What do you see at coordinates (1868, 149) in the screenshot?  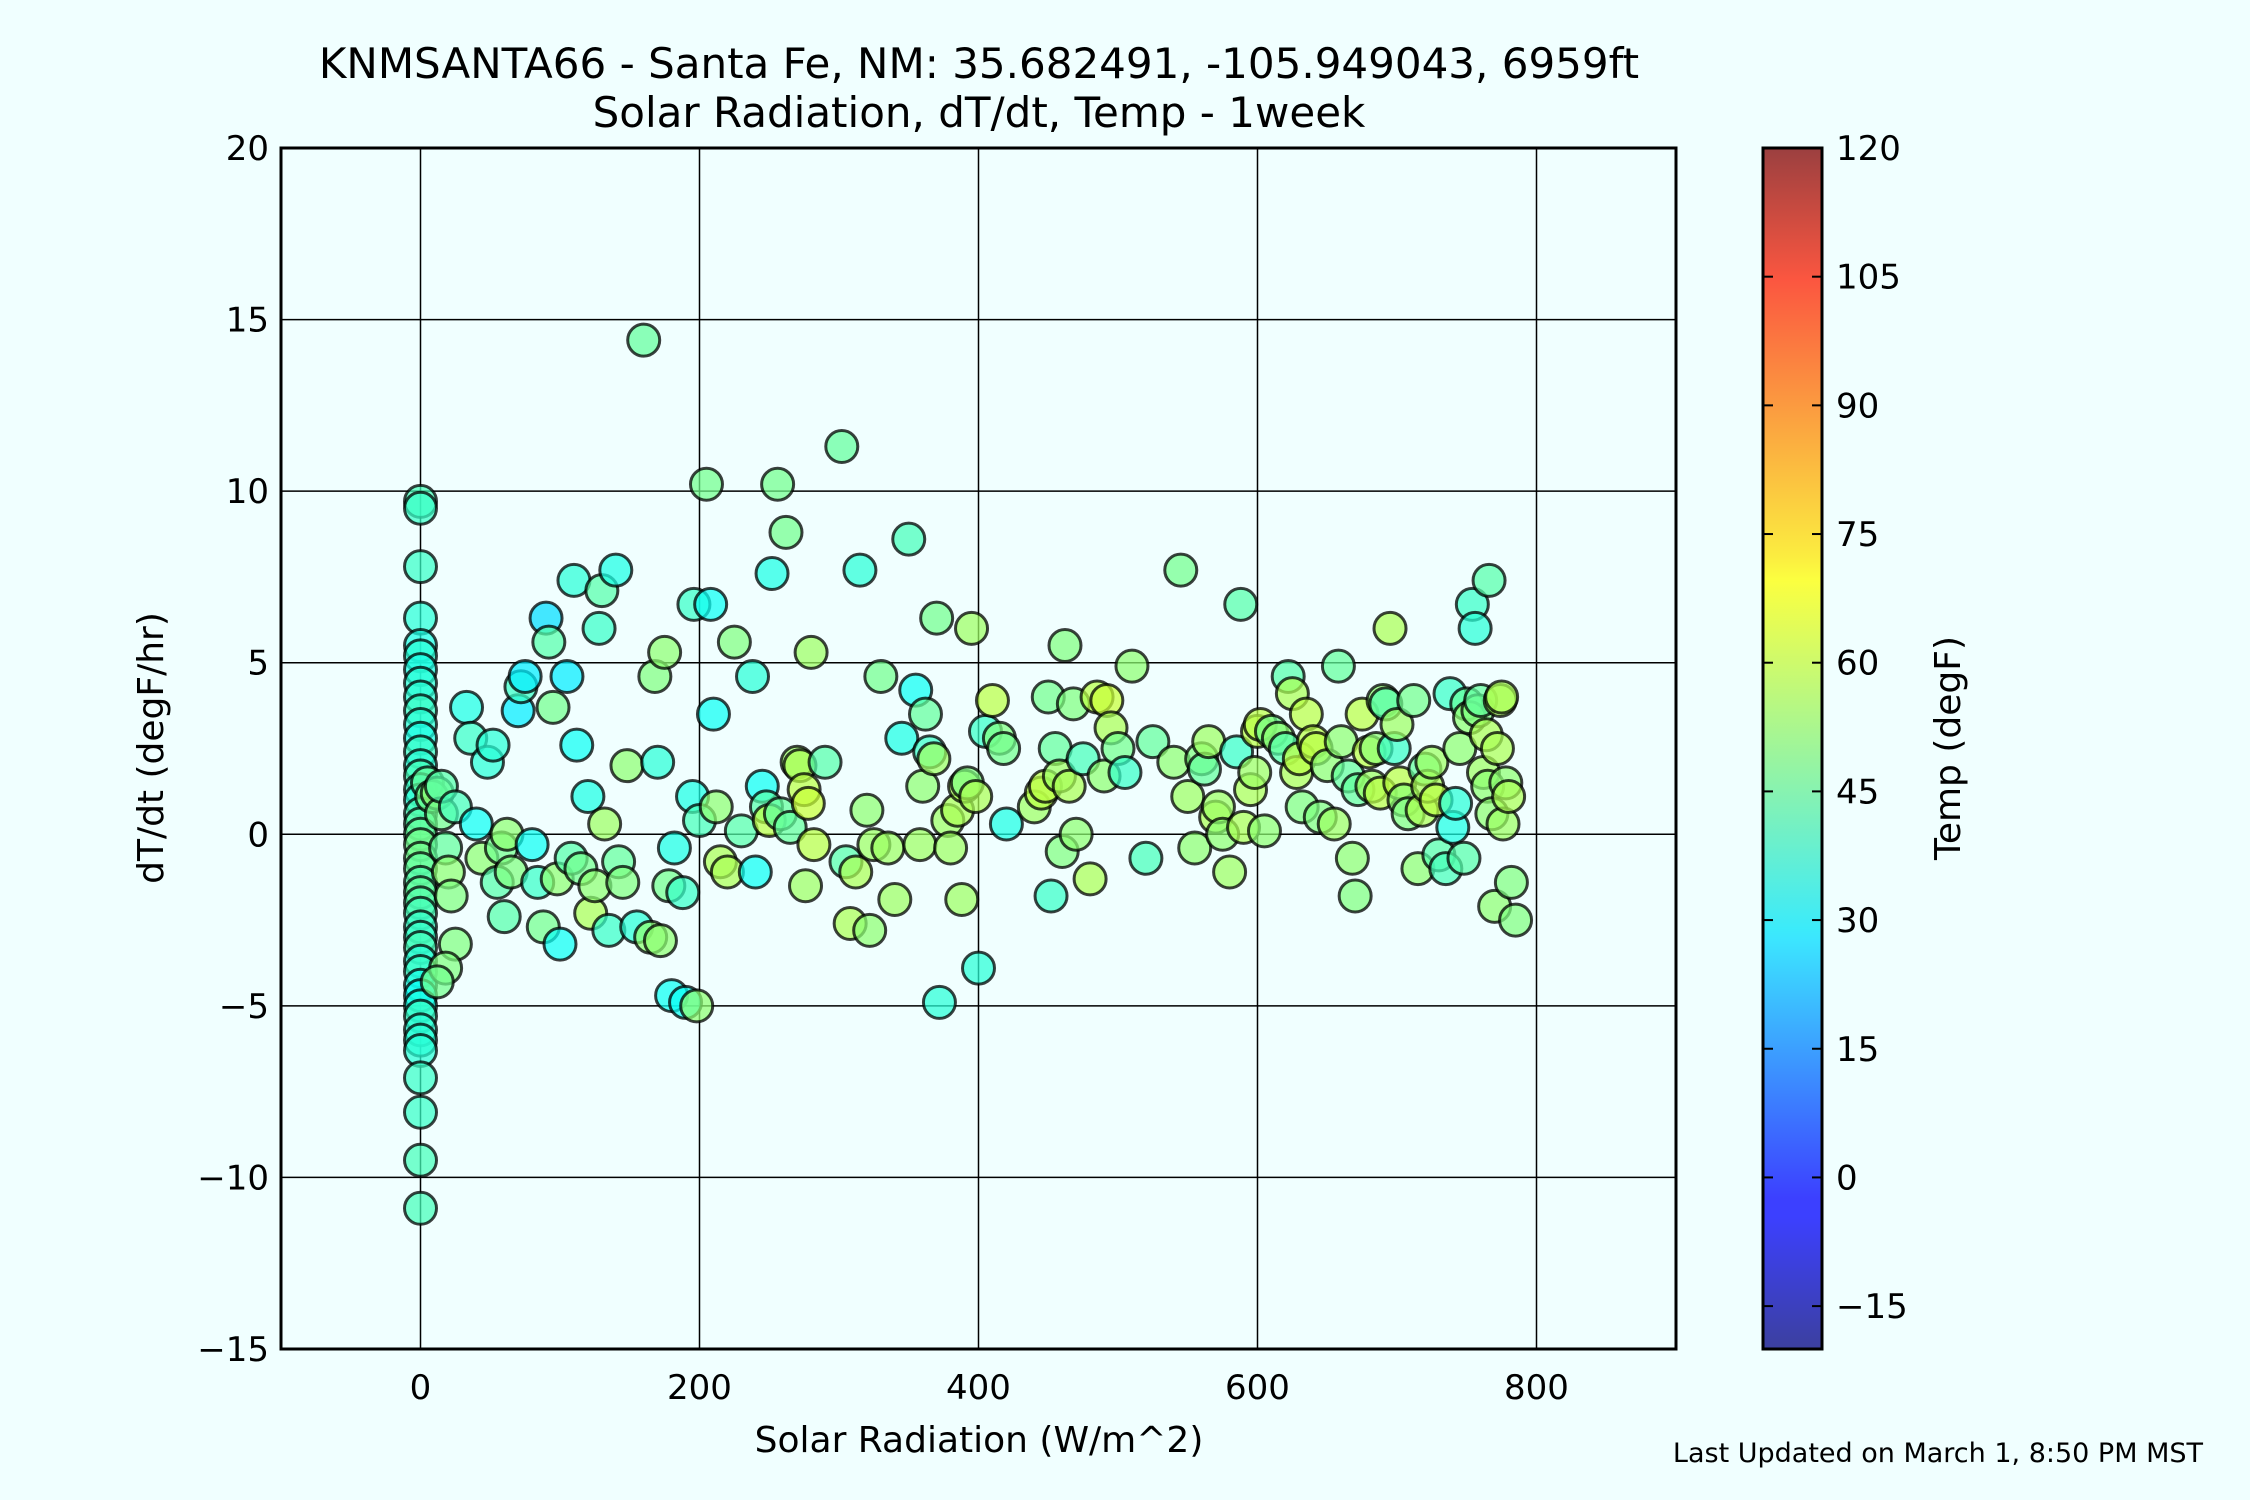 I see `colorbar-tick-label: 120` at bounding box center [1868, 149].